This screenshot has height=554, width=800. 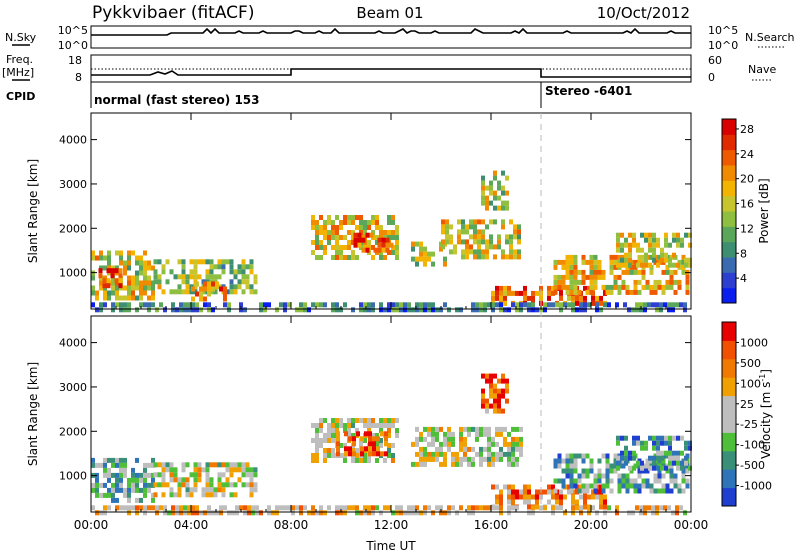 What do you see at coordinates (389, 68) in the screenshot?
I see `freq-strip: Freq. [MHz] 18 8 Nave 60 0` at bounding box center [389, 68].